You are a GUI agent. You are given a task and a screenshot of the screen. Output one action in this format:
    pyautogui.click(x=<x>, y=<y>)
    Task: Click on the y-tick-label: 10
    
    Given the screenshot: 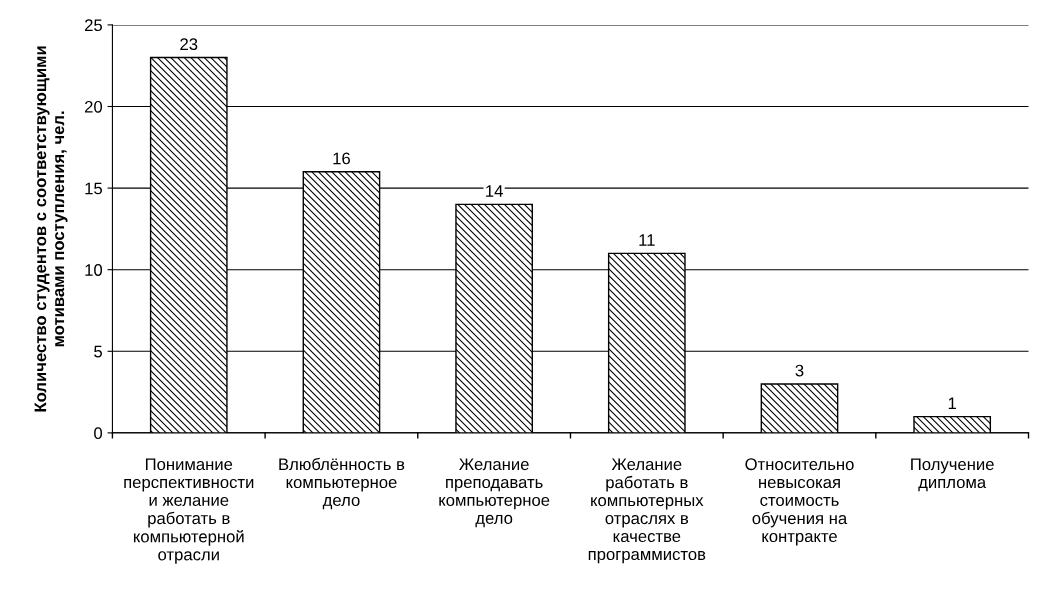 What is the action you would take?
    pyautogui.click(x=94, y=270)
    